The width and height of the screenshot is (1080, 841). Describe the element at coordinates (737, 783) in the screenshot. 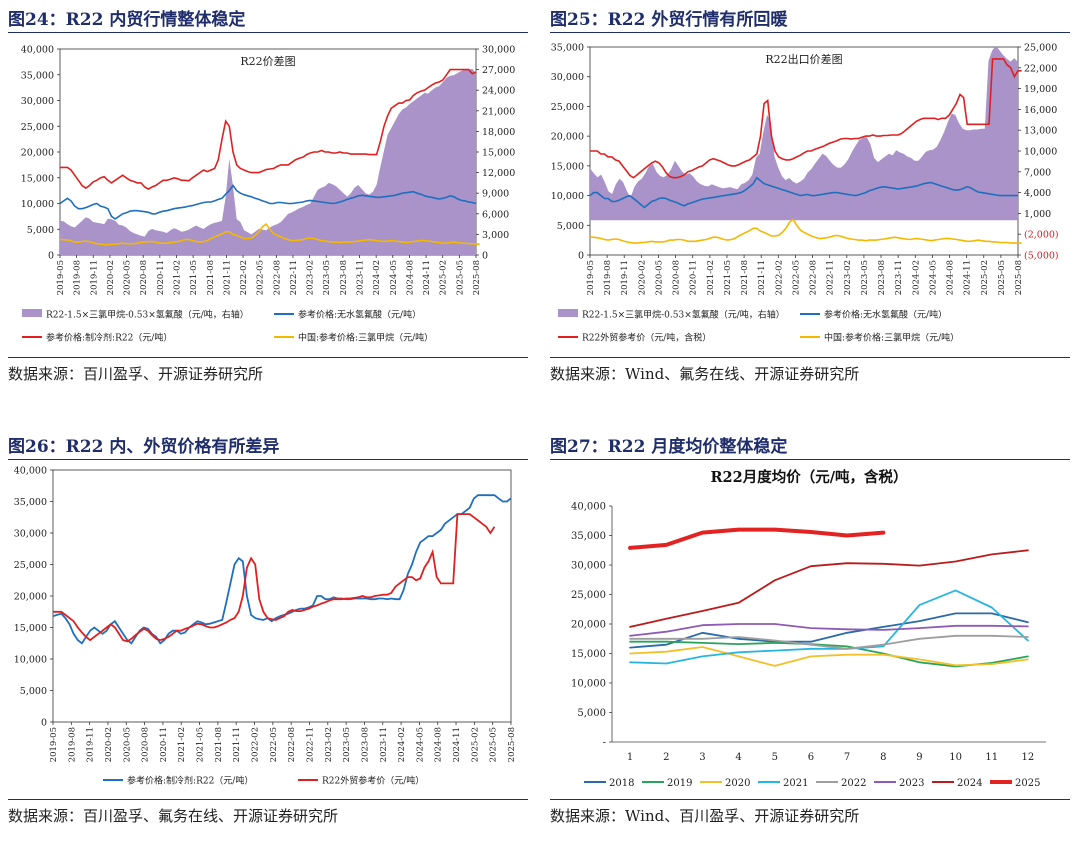

I see `legend-label: 2020` at that location.